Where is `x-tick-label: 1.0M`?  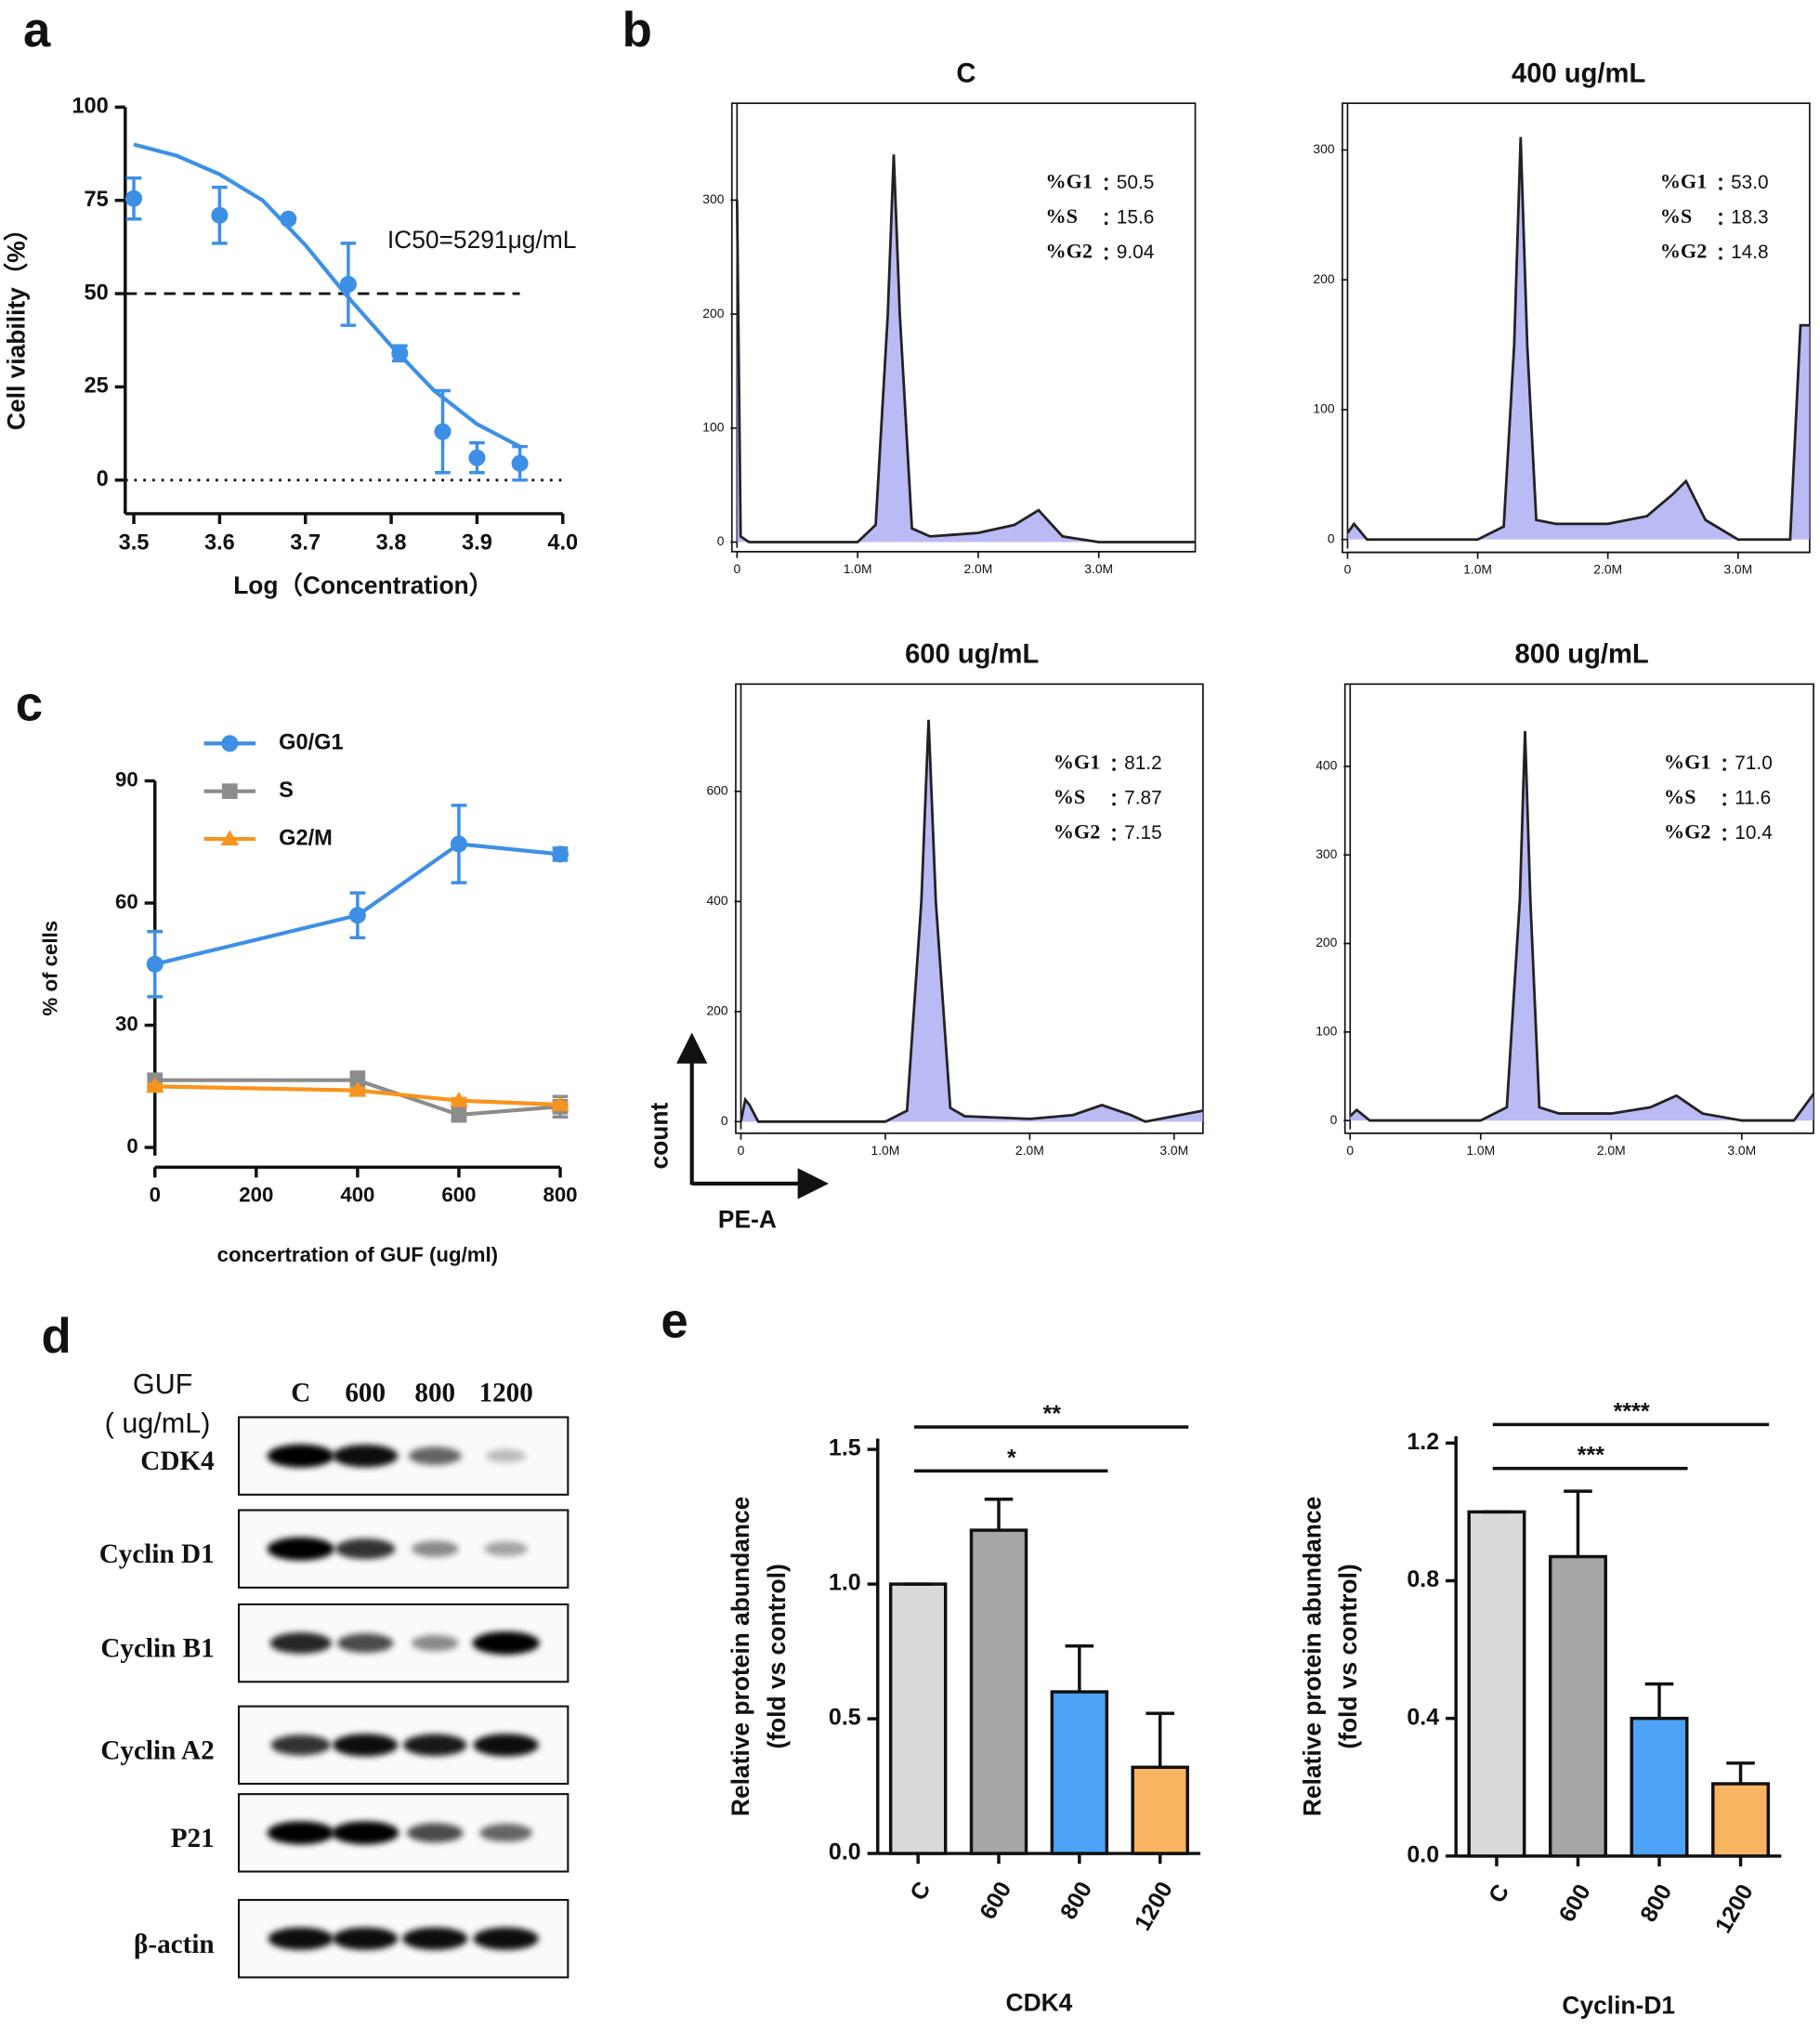
x-tick-label: 1.0M is located at coordinates (1480, 1150).